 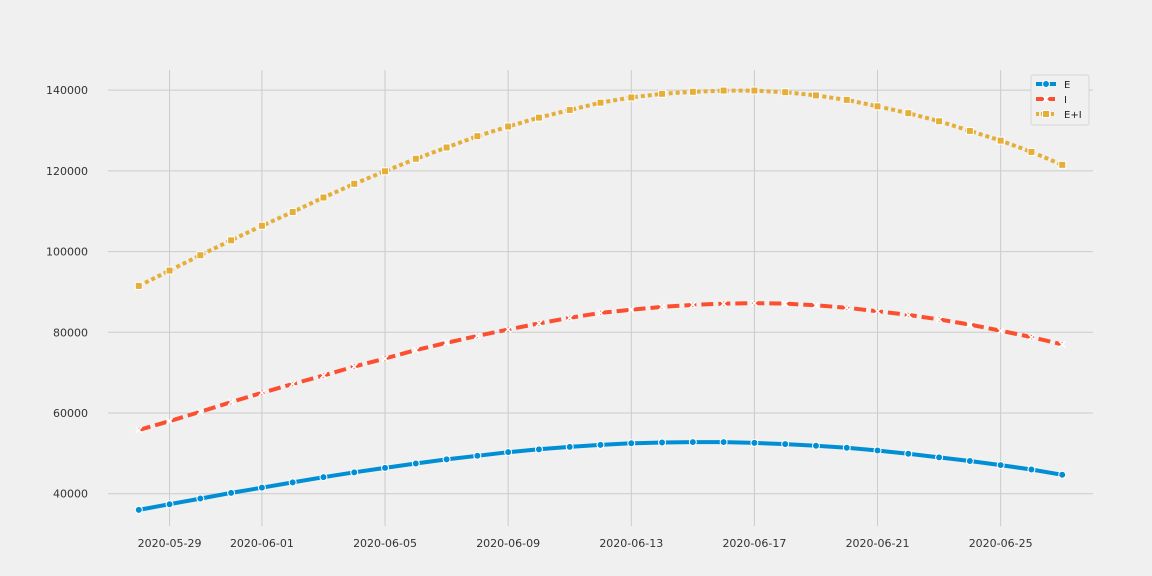 I want to click on legend-item-e-i: E+I, so click(x=1059, y=115).